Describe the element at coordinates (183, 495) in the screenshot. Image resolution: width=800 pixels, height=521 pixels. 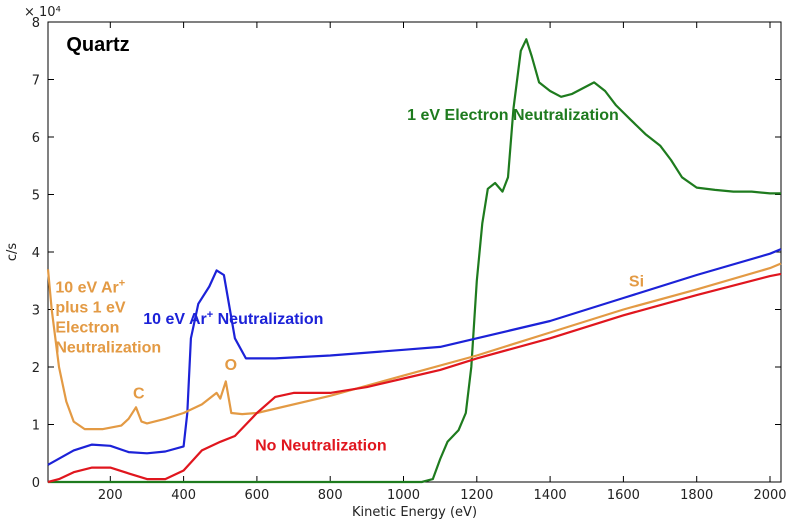
I see `x-tick-label: 400` at that location.